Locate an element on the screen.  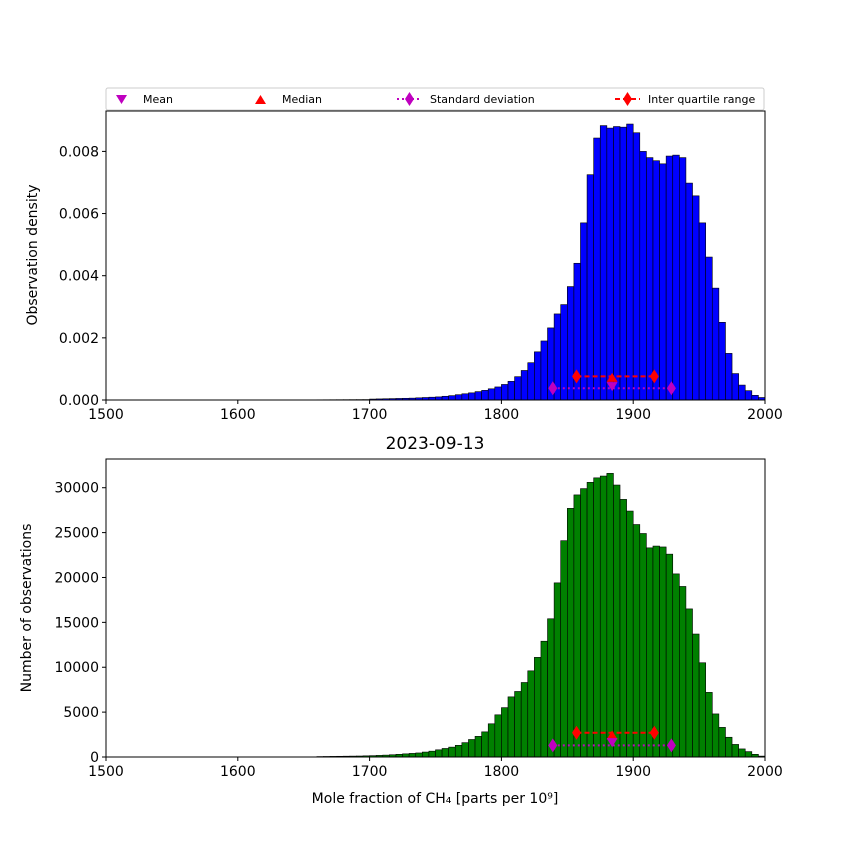
count-y-tick-label: 10000 is located at coordinates (76, 668).